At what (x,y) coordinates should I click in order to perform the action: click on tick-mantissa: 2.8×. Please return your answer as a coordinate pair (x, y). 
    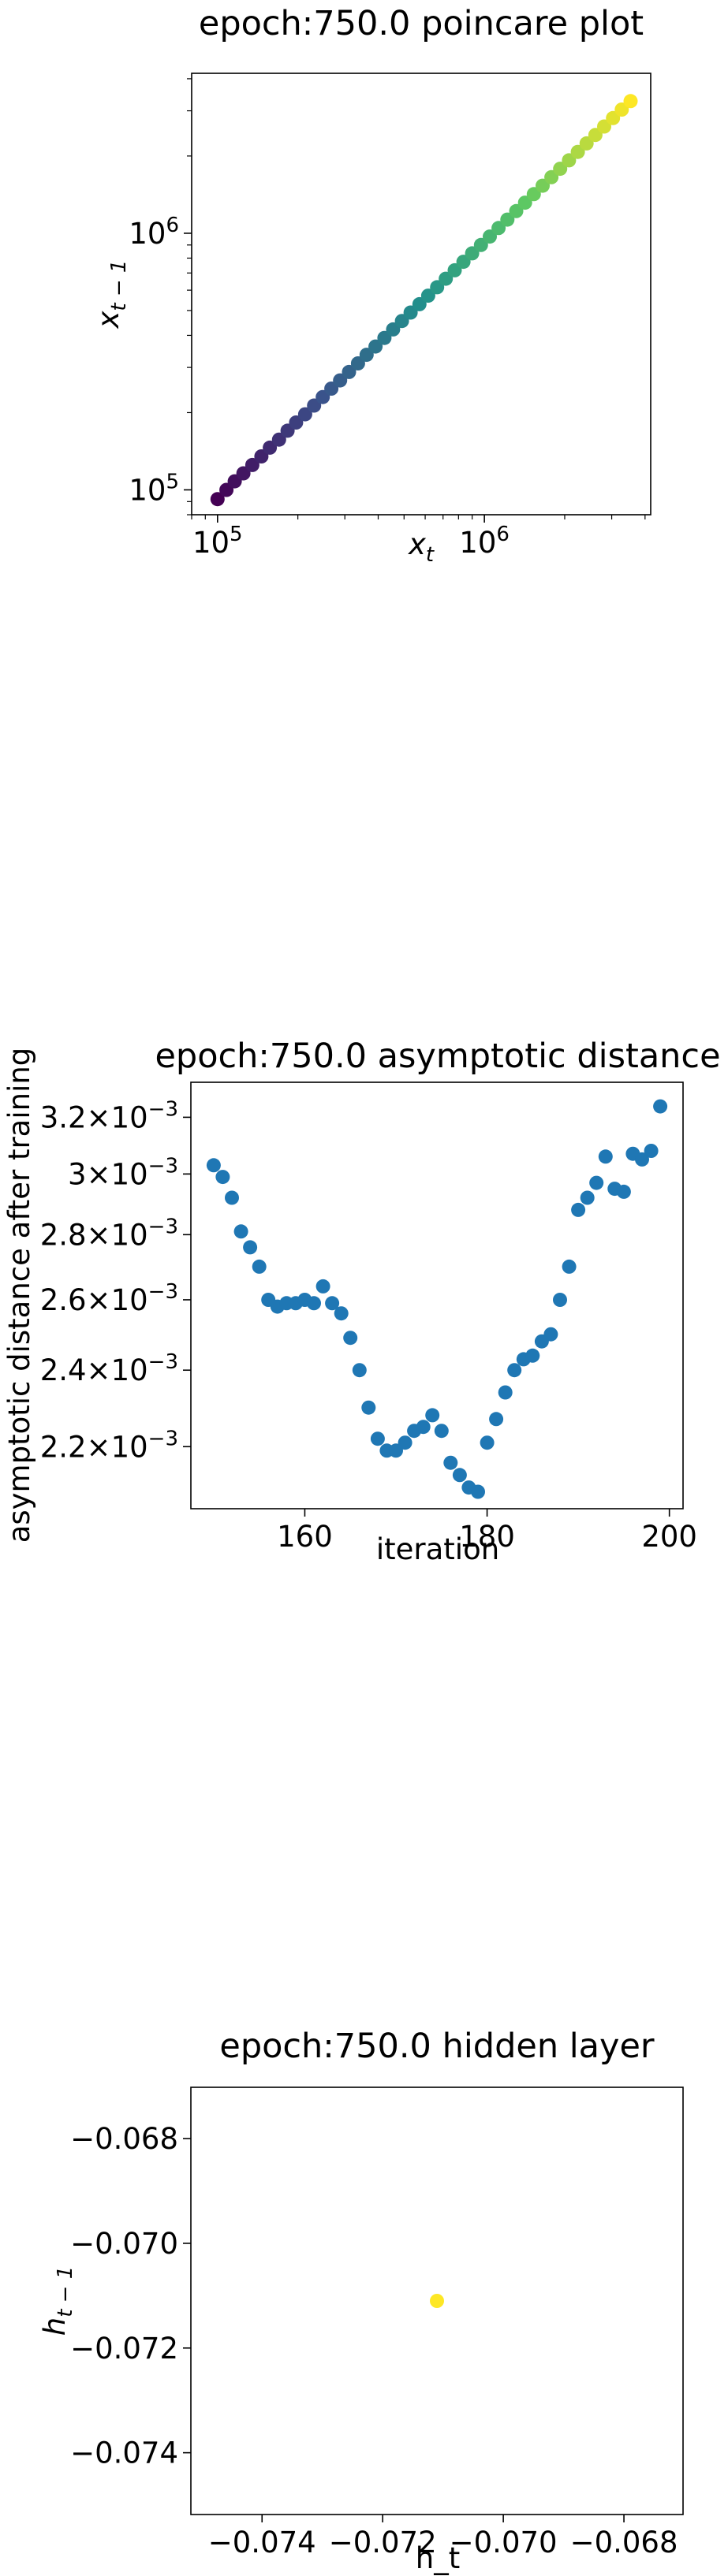
    Looking at the image, I should click on (75, 1235).